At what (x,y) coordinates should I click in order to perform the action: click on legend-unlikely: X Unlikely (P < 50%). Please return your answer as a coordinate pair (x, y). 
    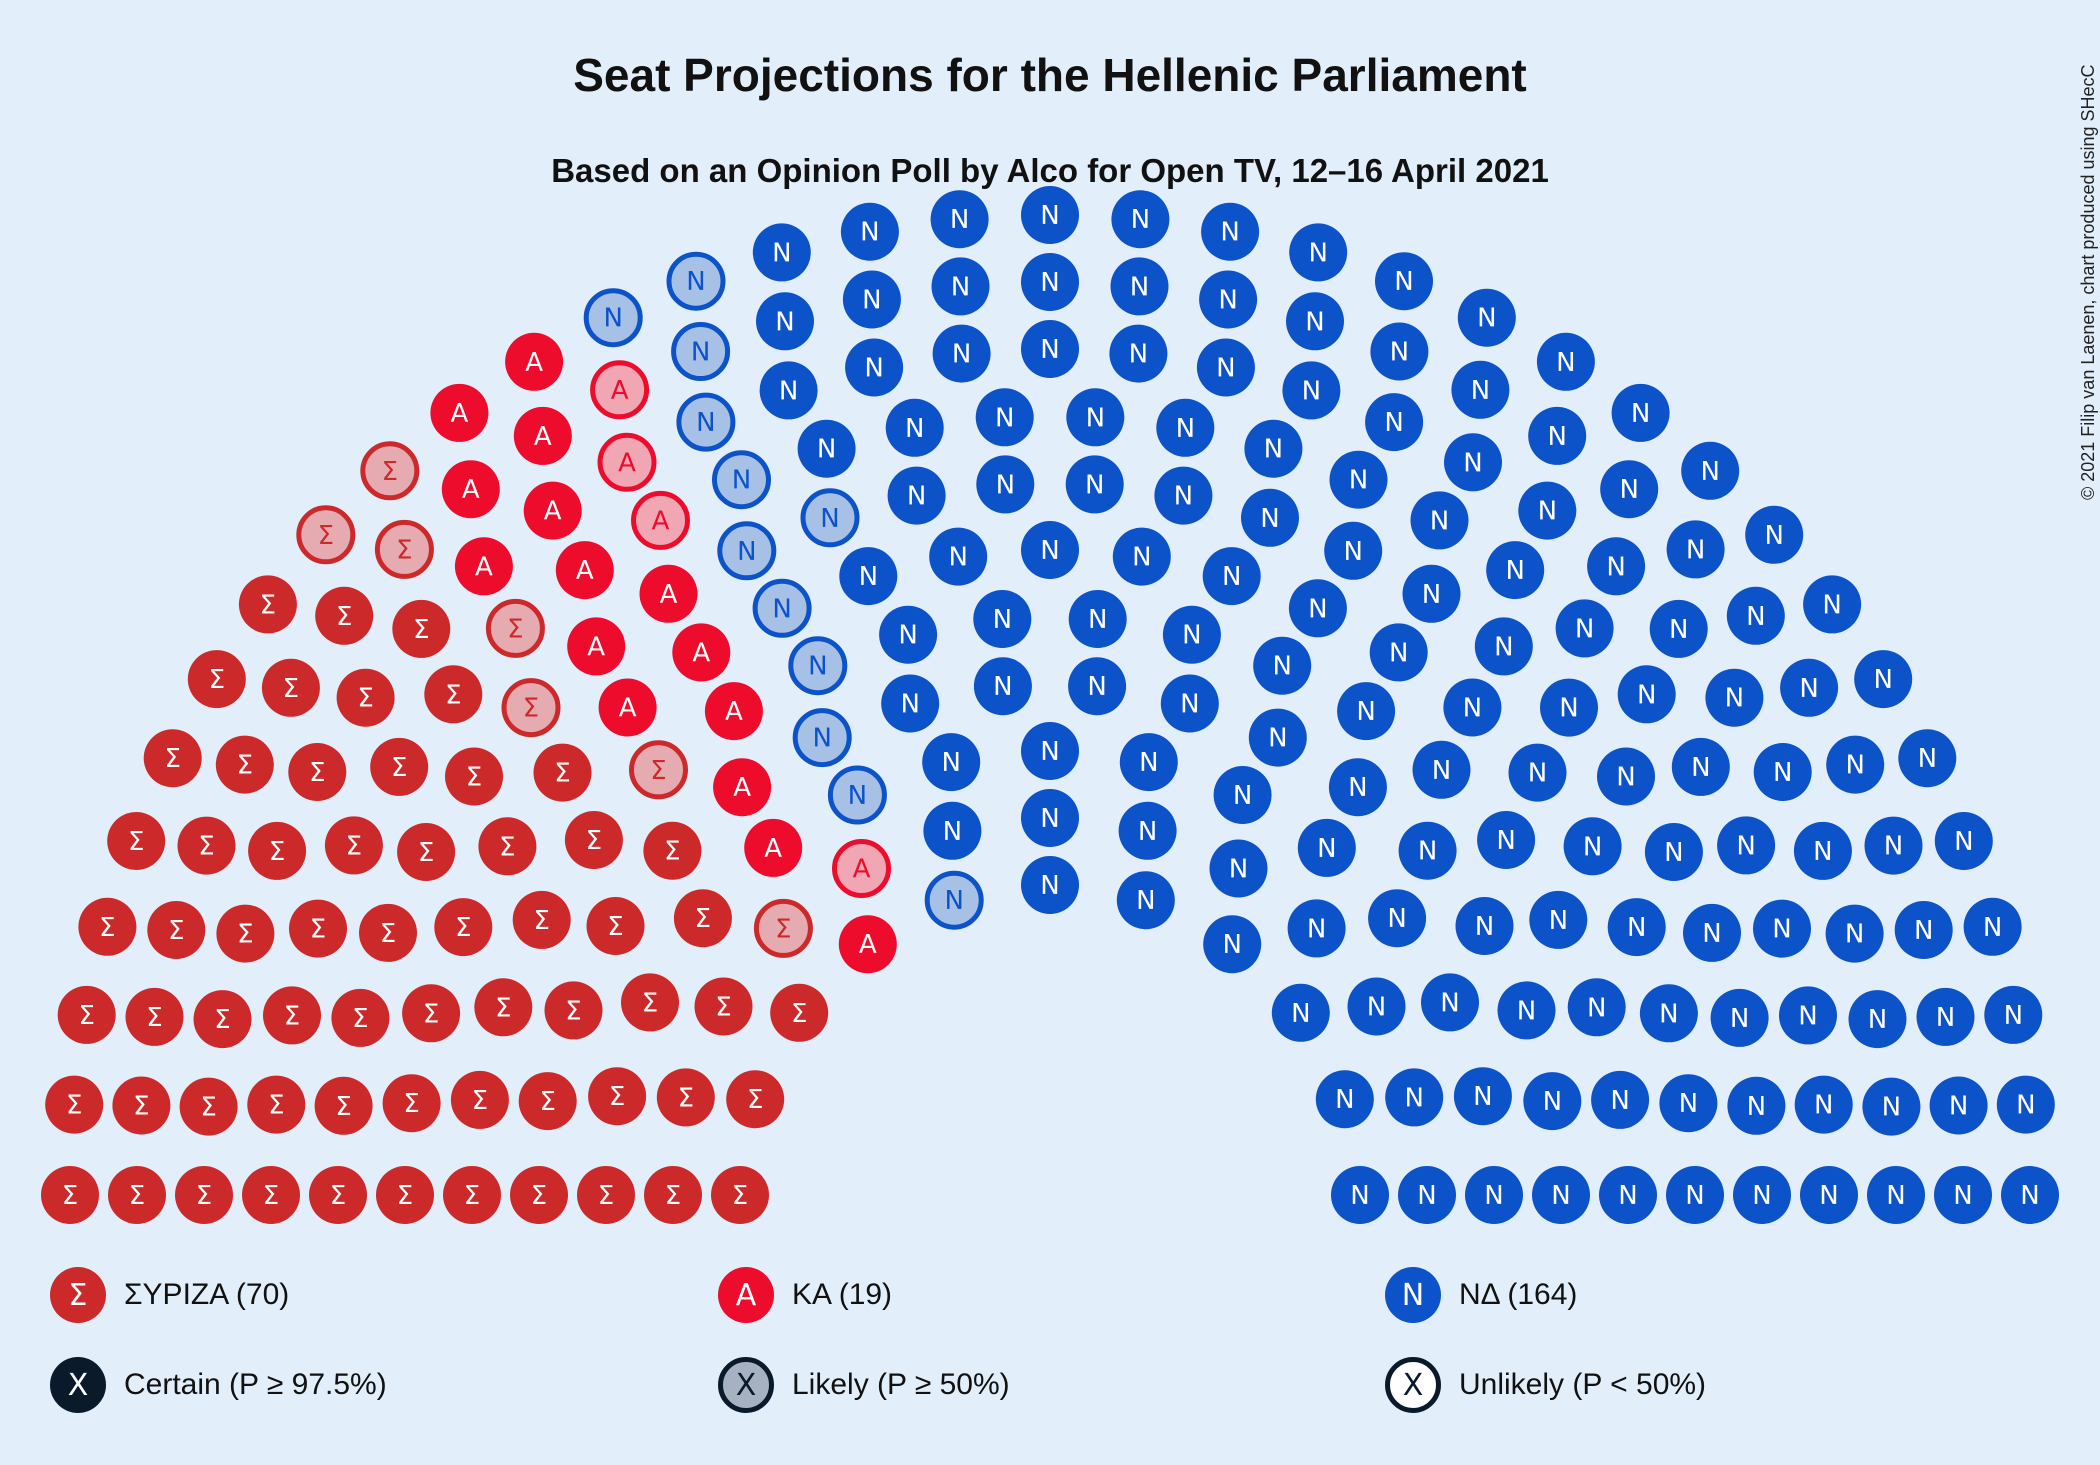
    Looking at the image, I should click on (1545, 1385).